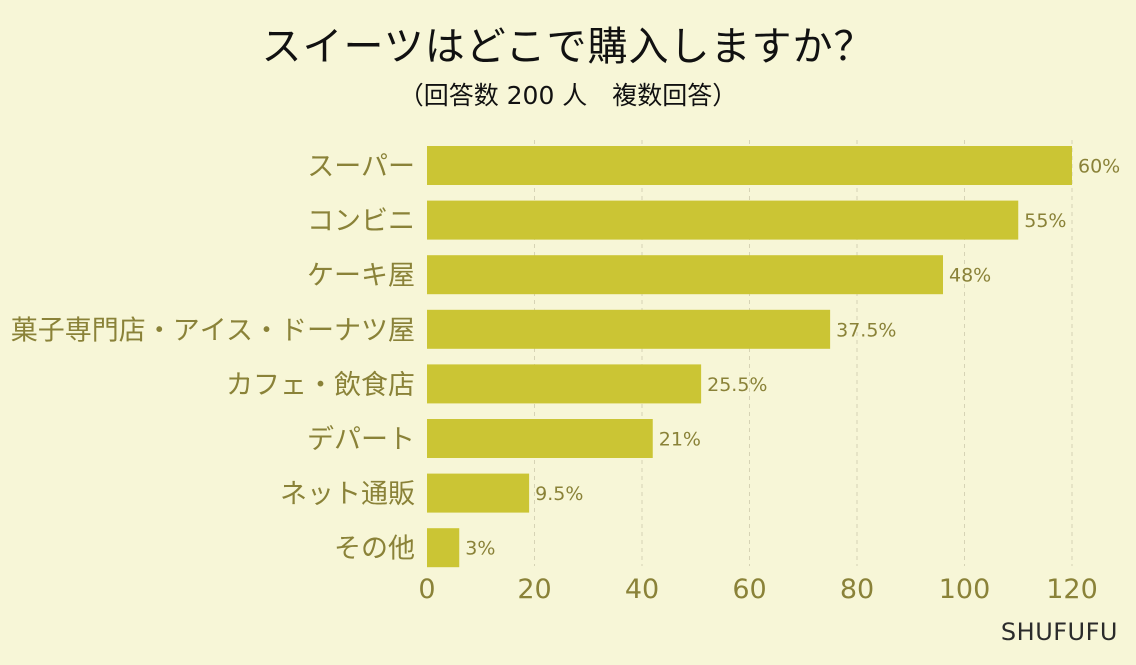  Describe the element at coordinates (680, 440) in the screenshot. I see `value-label-5: 21%` at that location.